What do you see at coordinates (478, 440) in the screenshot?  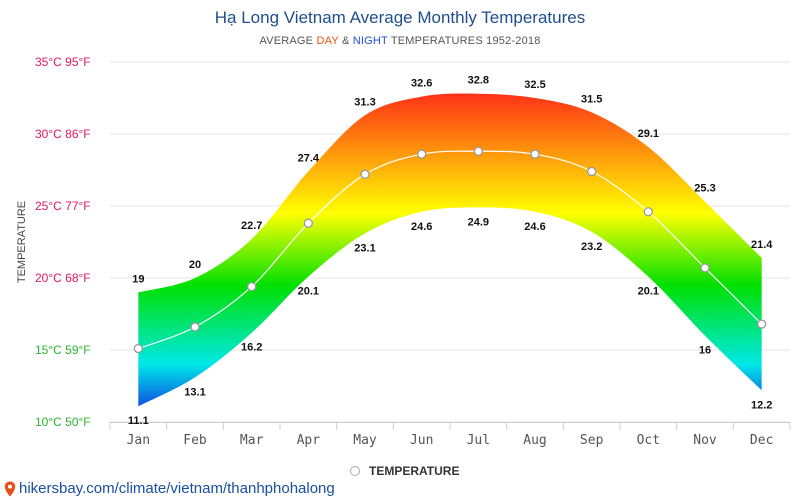 I see `x-tick-label: Jul` at bounding box center [478, 440].